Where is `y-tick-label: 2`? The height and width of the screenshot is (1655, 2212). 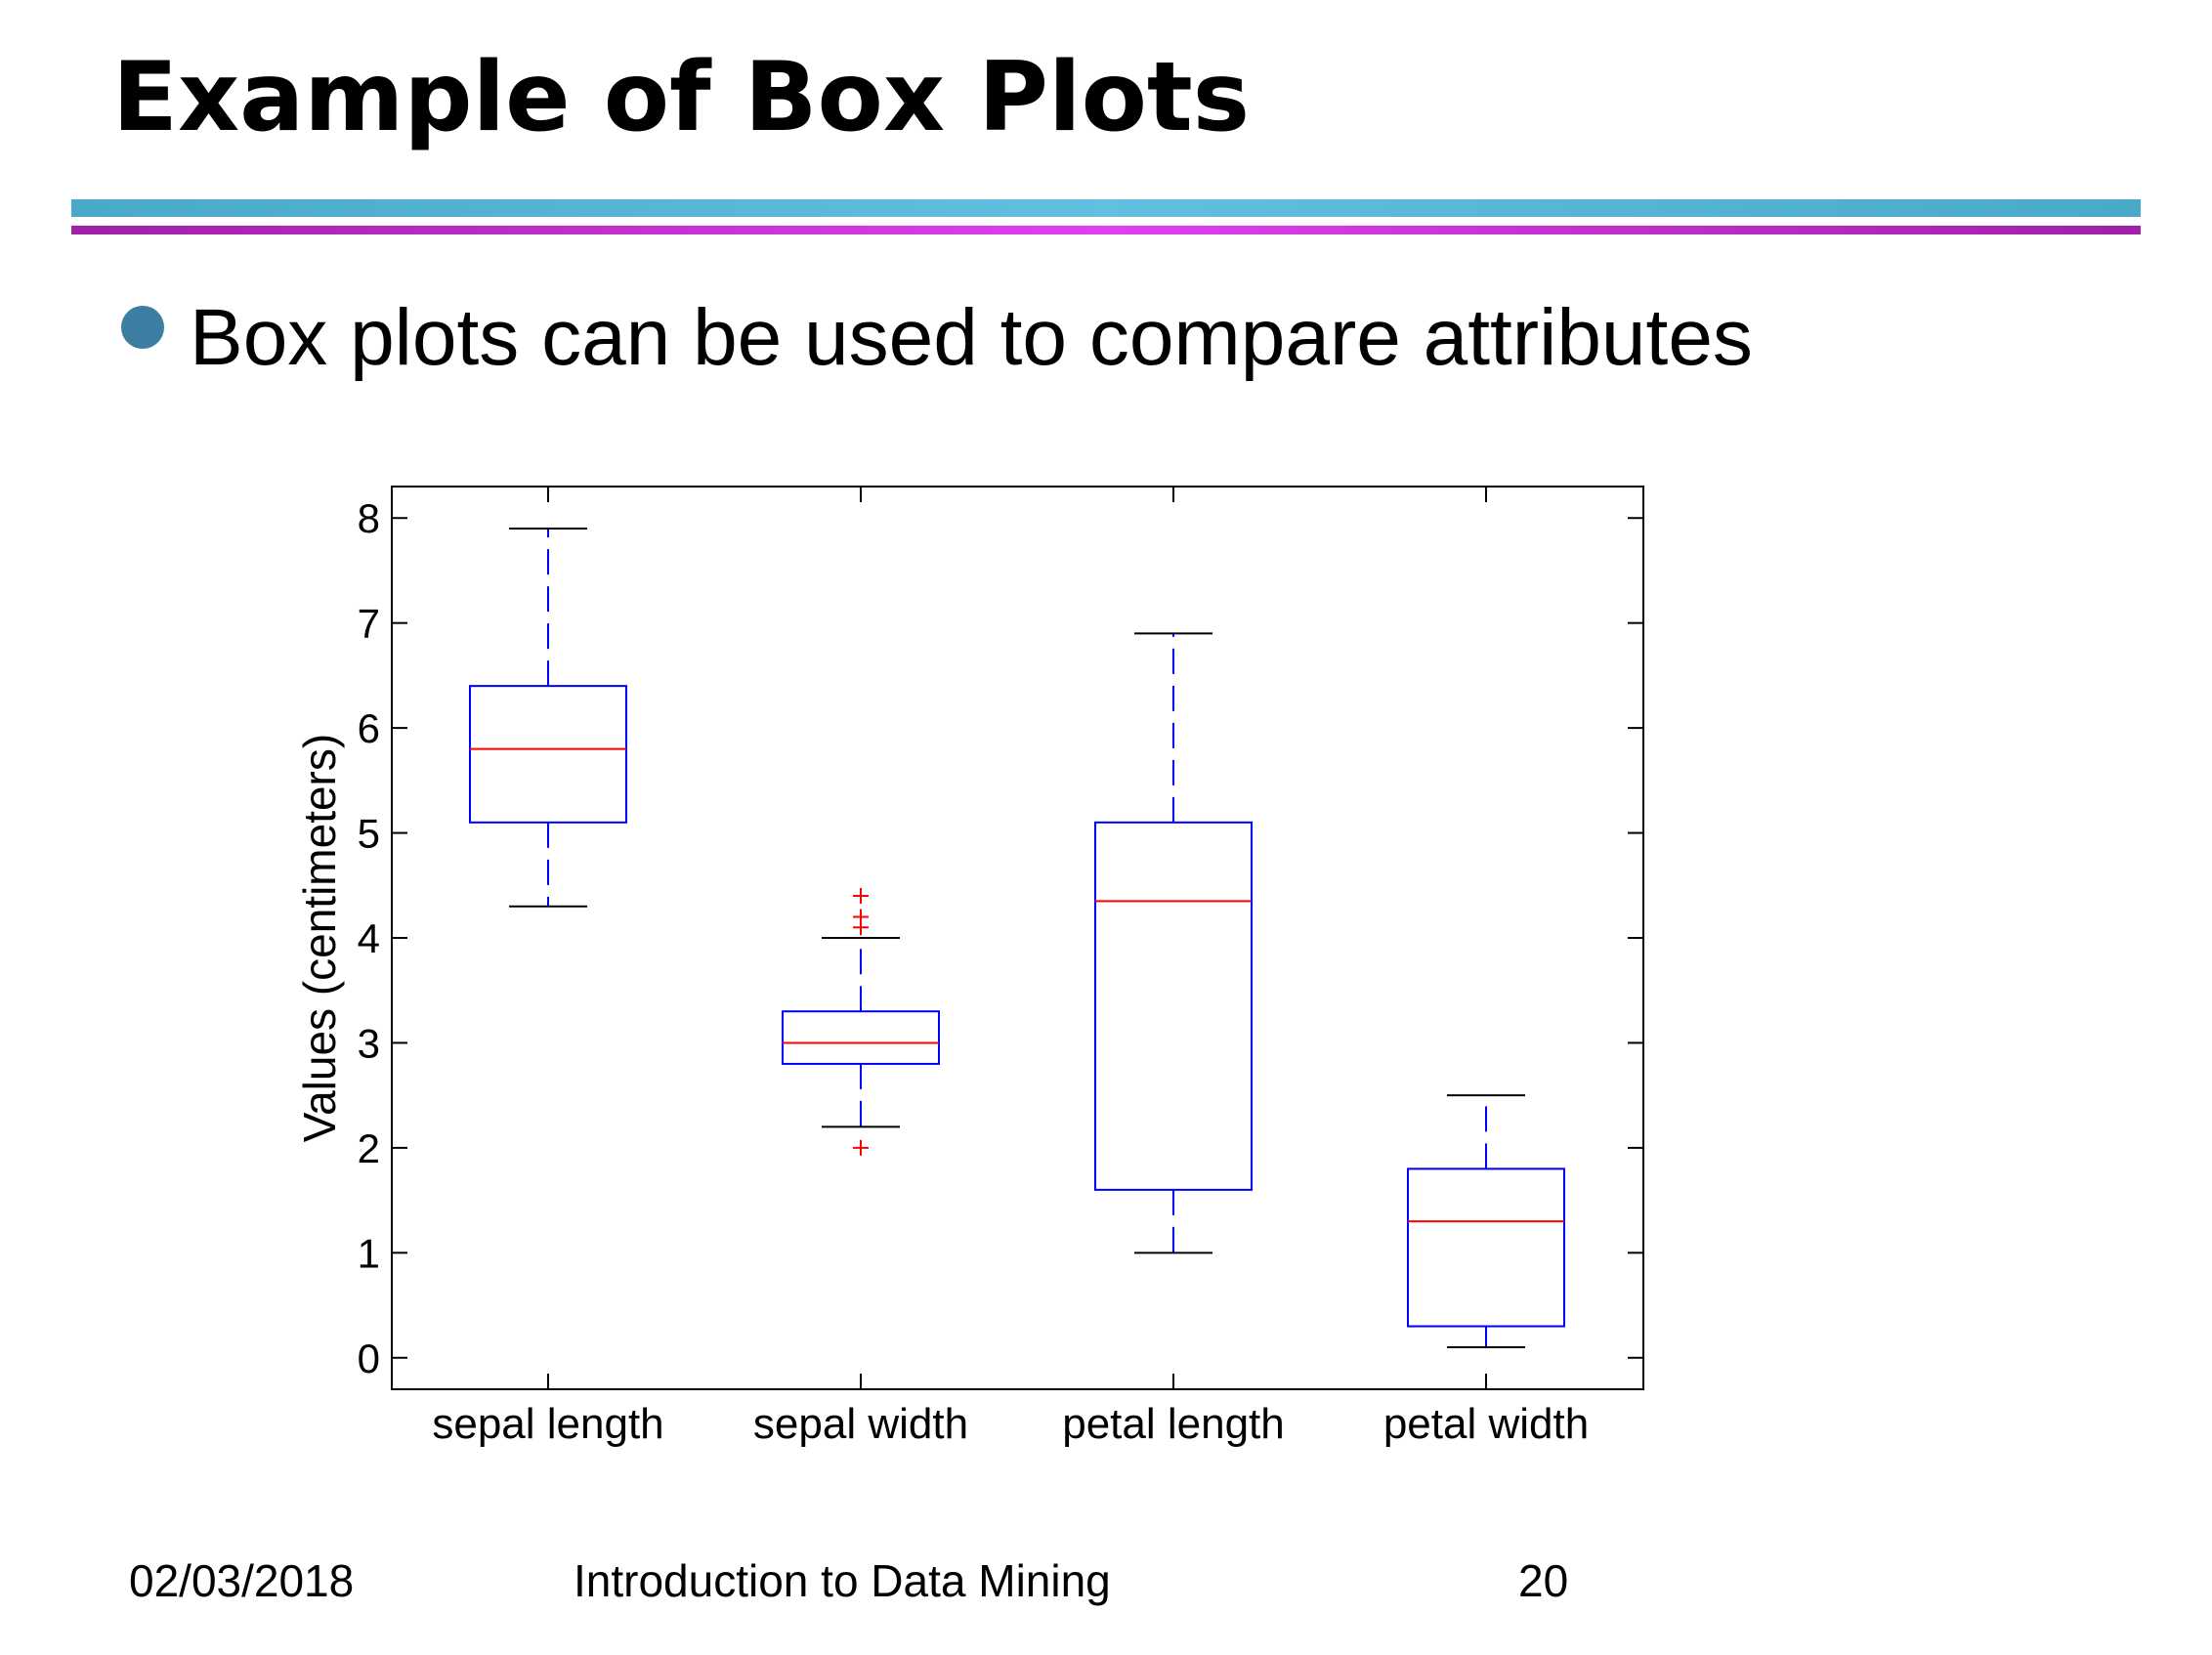 y-tick-label: 2 is located at coordinates (369, 1148).